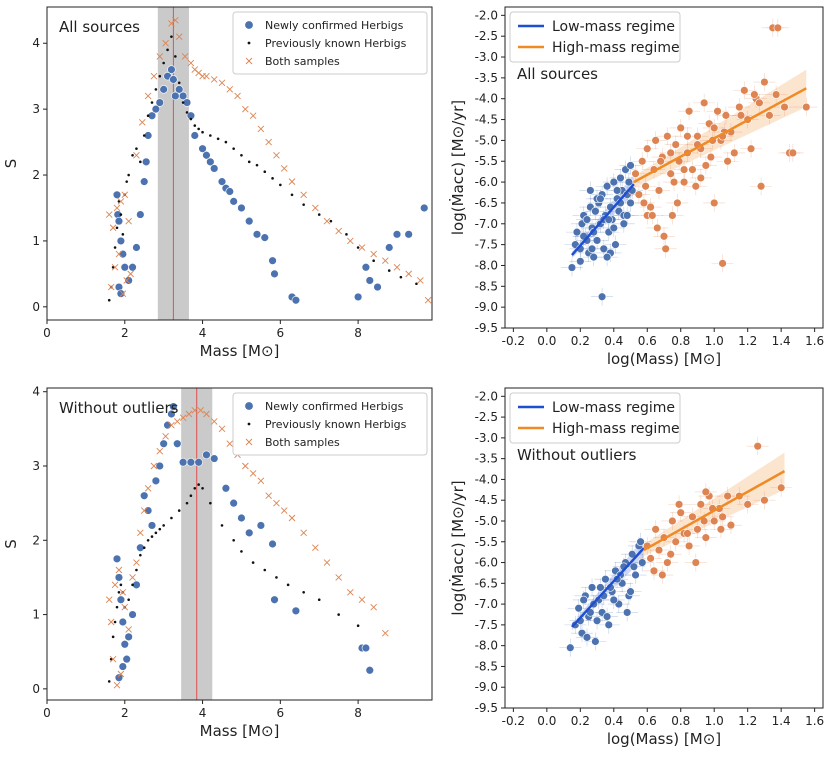  I want to click on x-tick-label: 0.2, so click(580, 341).